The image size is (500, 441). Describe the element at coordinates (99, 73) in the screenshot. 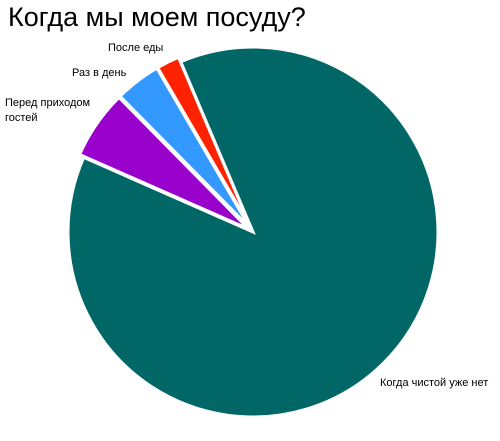

I see `slice-label: Раз в день` at that location.